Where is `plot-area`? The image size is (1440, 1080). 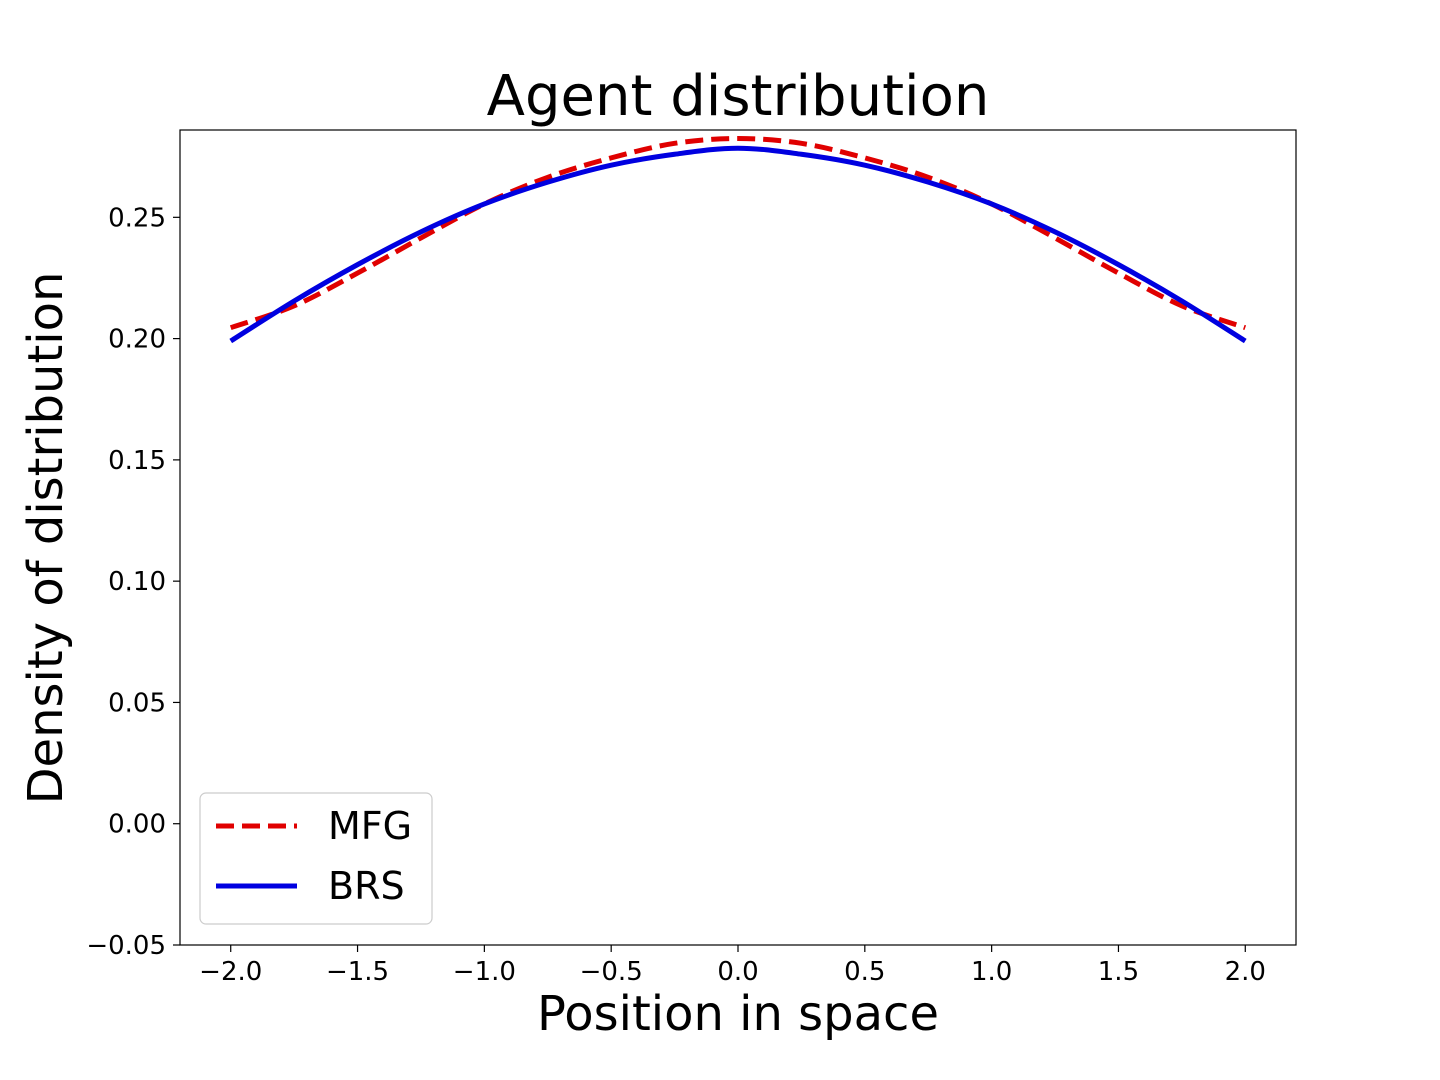
plot-area is located at coordinates (738, 239).